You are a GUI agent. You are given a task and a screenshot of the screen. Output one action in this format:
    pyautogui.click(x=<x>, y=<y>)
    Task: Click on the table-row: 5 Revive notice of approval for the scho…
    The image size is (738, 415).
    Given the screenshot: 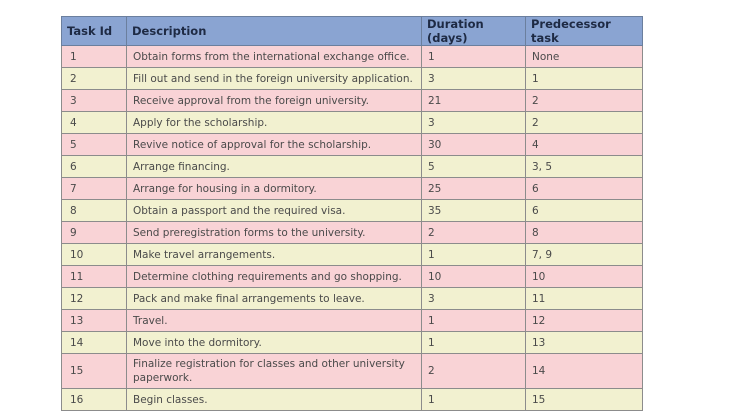 What is the action you would take?
    pyautogui.click(x=352, y=144)
    